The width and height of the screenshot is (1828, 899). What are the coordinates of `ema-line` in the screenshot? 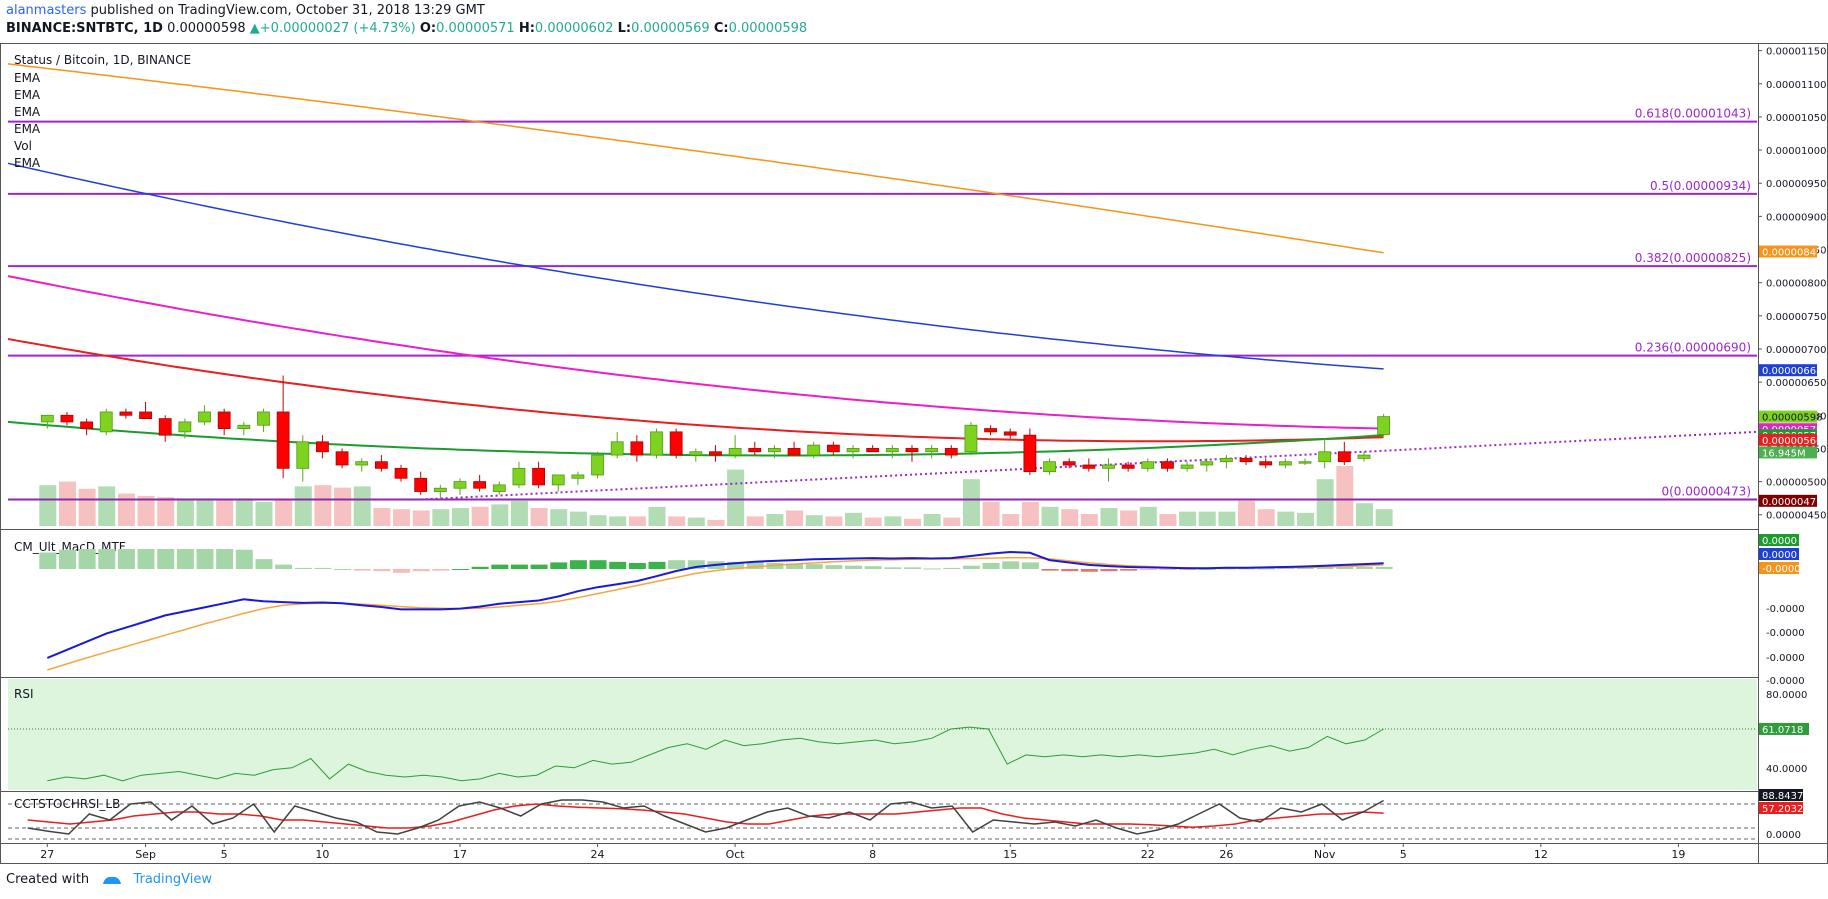 It's located at (695, 390).